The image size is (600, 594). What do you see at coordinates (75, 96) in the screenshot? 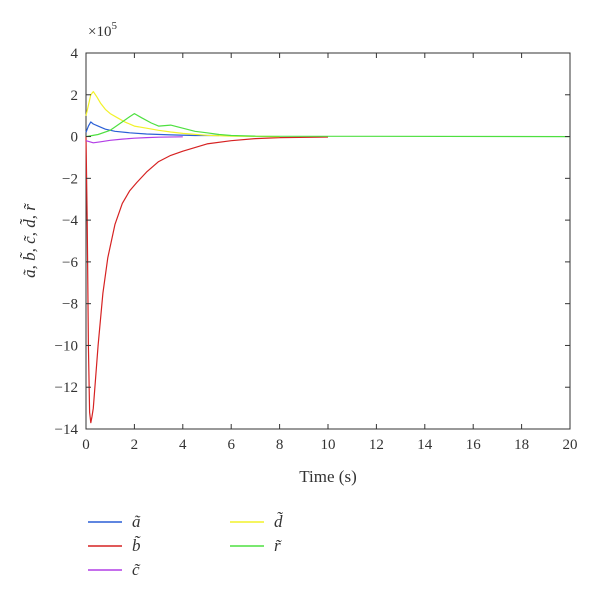
I see `y-tick-label: 2` at bounding box center [75, 96].